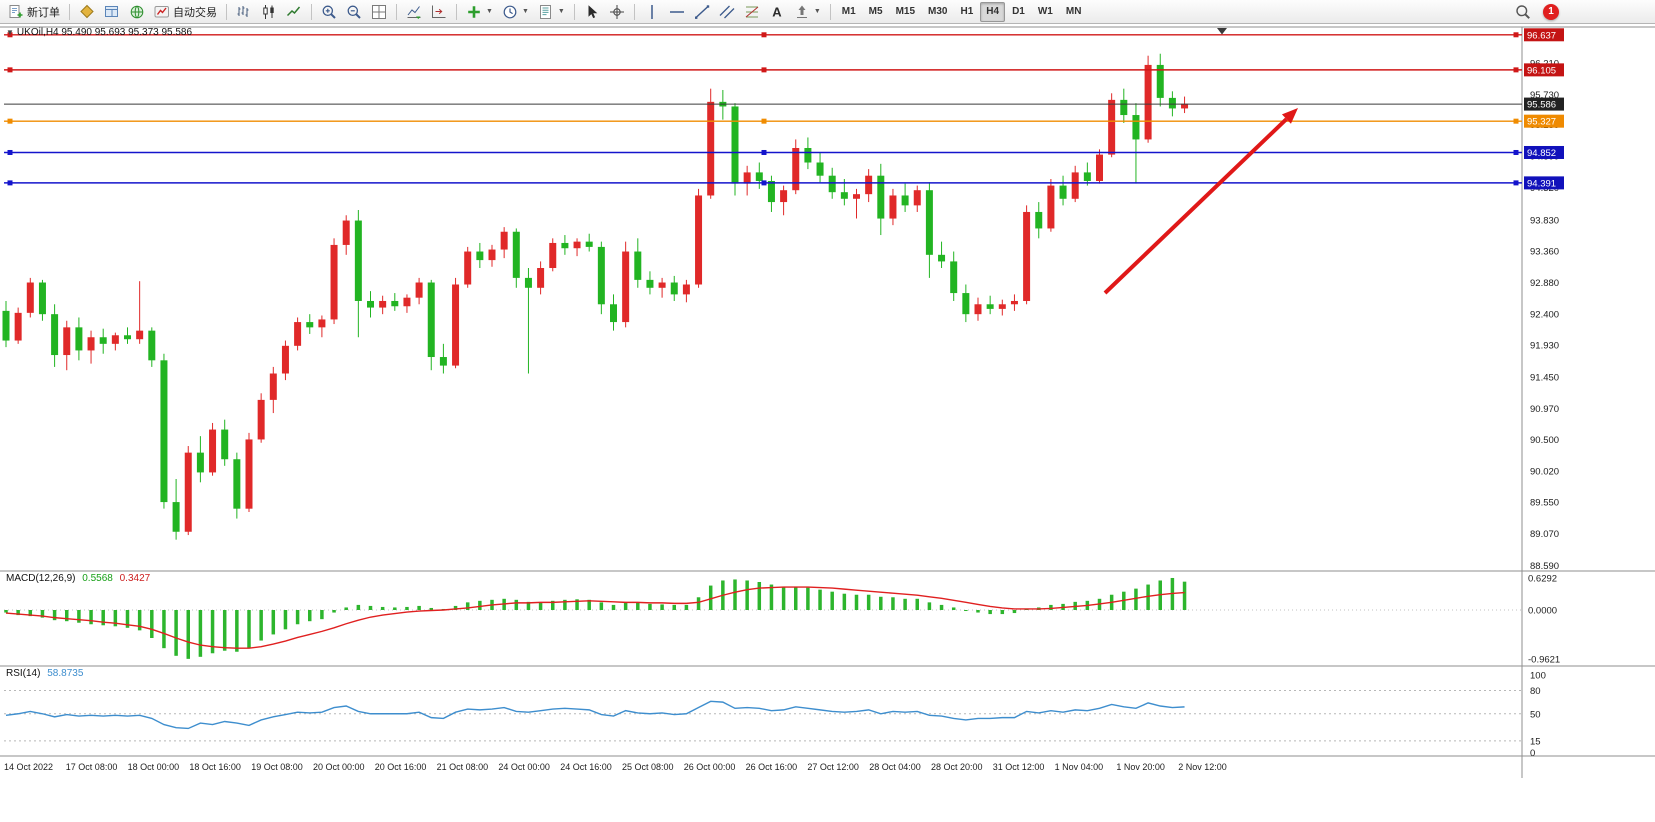 This screenshot has width=1655, height=822. What do you see at coordinates (401, 767) in the screenshot?
I see `svg-text: 20 Oct 16:00` at bounding box center [401, 767].